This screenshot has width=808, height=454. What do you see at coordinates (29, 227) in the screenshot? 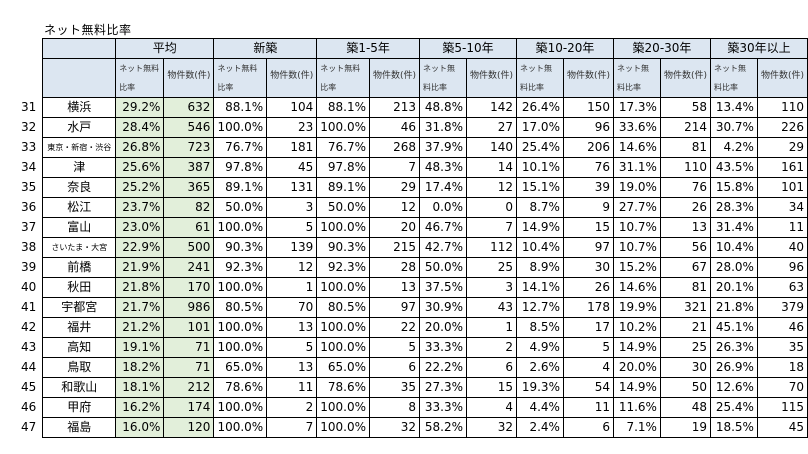
I see `row-number: 37` at bounding box center [29, 227].